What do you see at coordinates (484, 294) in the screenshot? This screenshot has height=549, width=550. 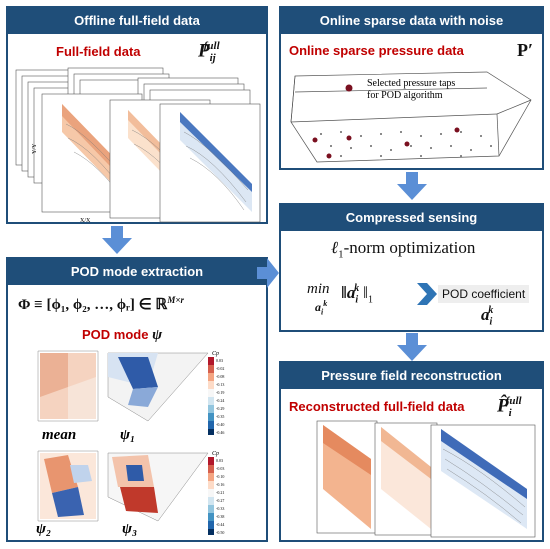 I see `pod-coefficient-badge: POD coefficient` at bounding box center [484, 294].